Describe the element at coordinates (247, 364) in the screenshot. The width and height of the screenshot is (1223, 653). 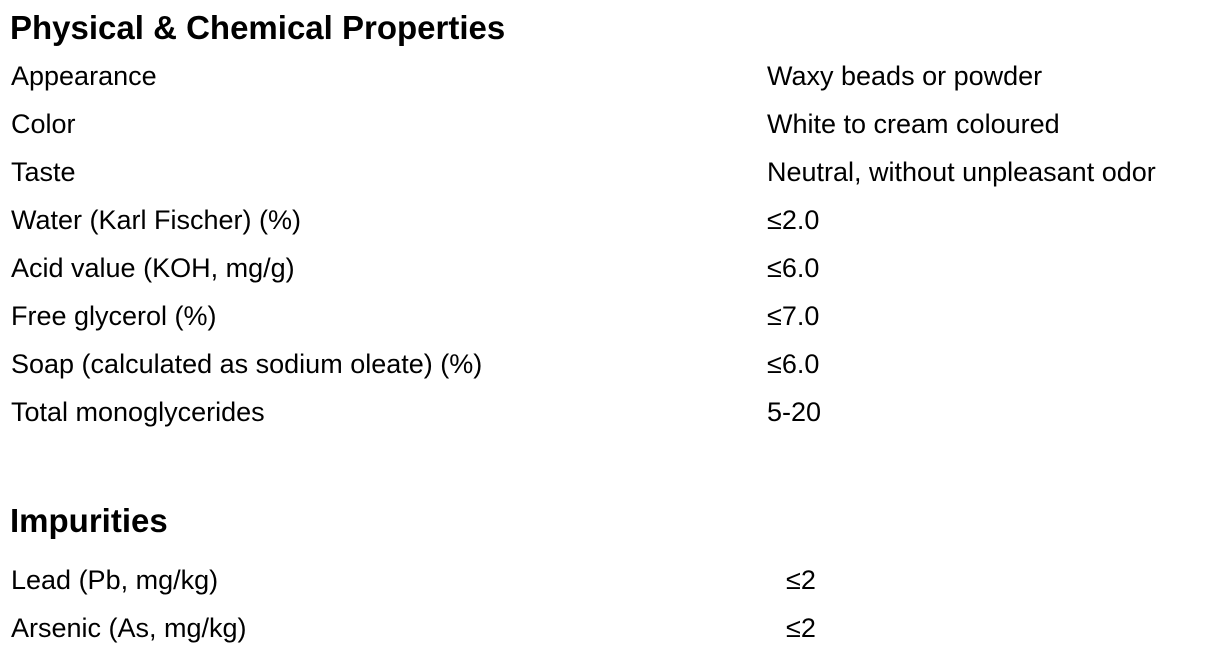
I see `property-label: Soap (calculated as sodium oleate) (%)` at that location.